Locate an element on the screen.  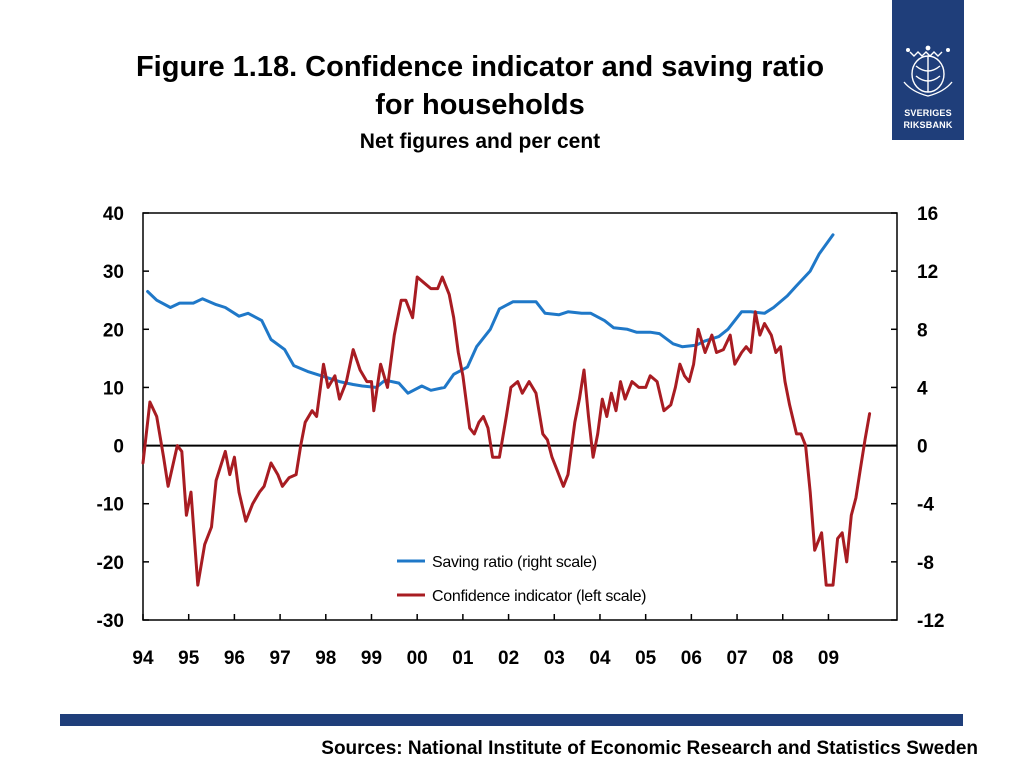
y-left-tick-label: 20 is located at coordinates (113, 330).